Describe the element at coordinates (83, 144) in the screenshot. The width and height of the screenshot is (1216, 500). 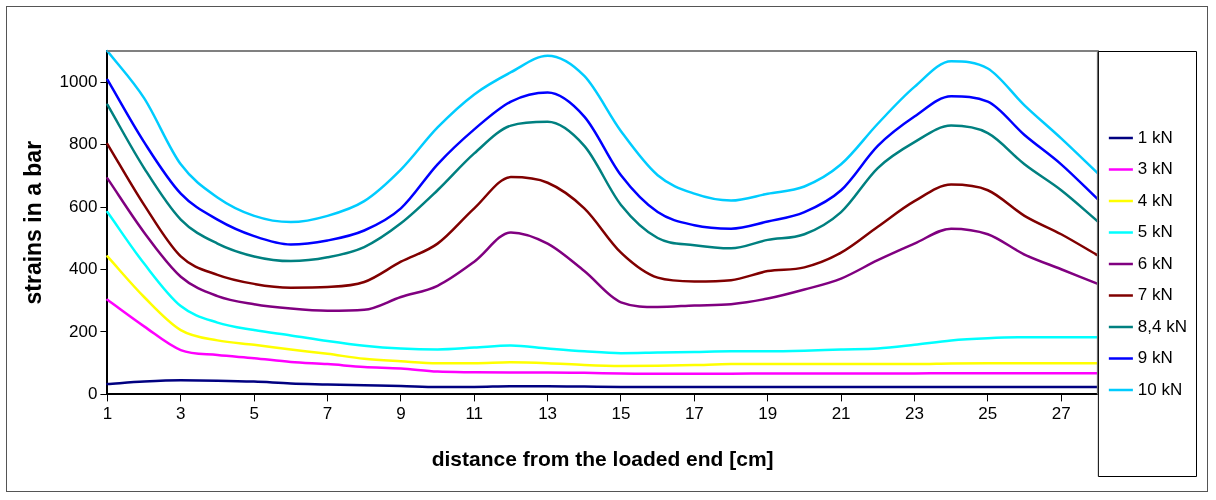
I see `y-tick-label: 800` at that location.